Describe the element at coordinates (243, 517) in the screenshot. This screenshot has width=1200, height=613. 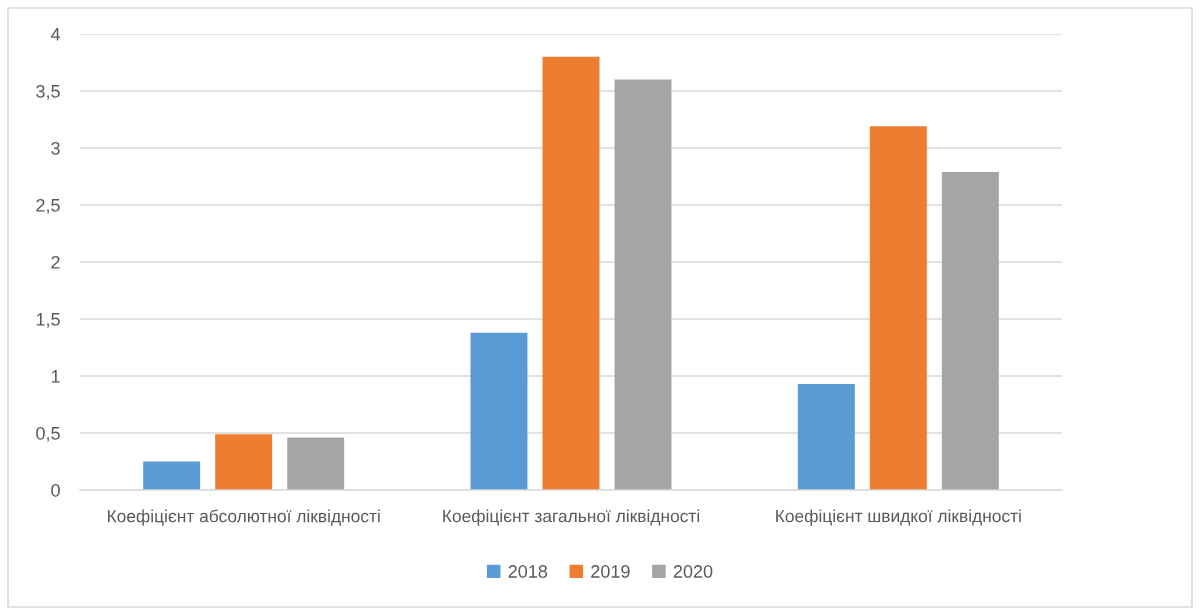
I see `x-tick-label: Коефіцієнт абсолютної ліквідності` at that location.